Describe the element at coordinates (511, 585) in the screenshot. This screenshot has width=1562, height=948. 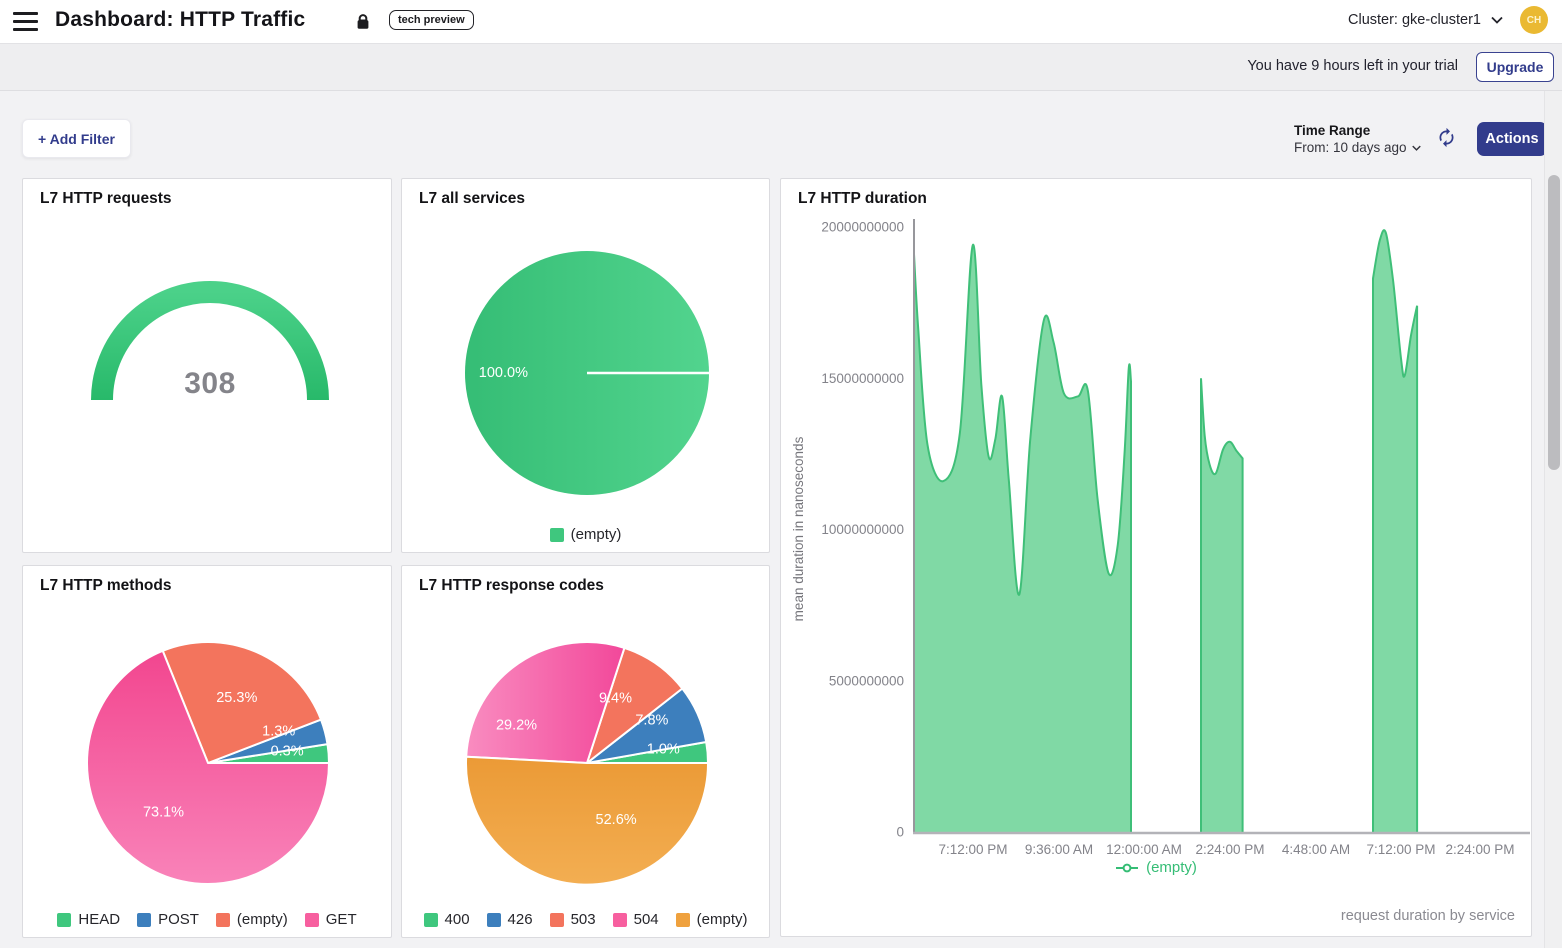
I see `panel-title: L7 HTTP response codes` at that location.